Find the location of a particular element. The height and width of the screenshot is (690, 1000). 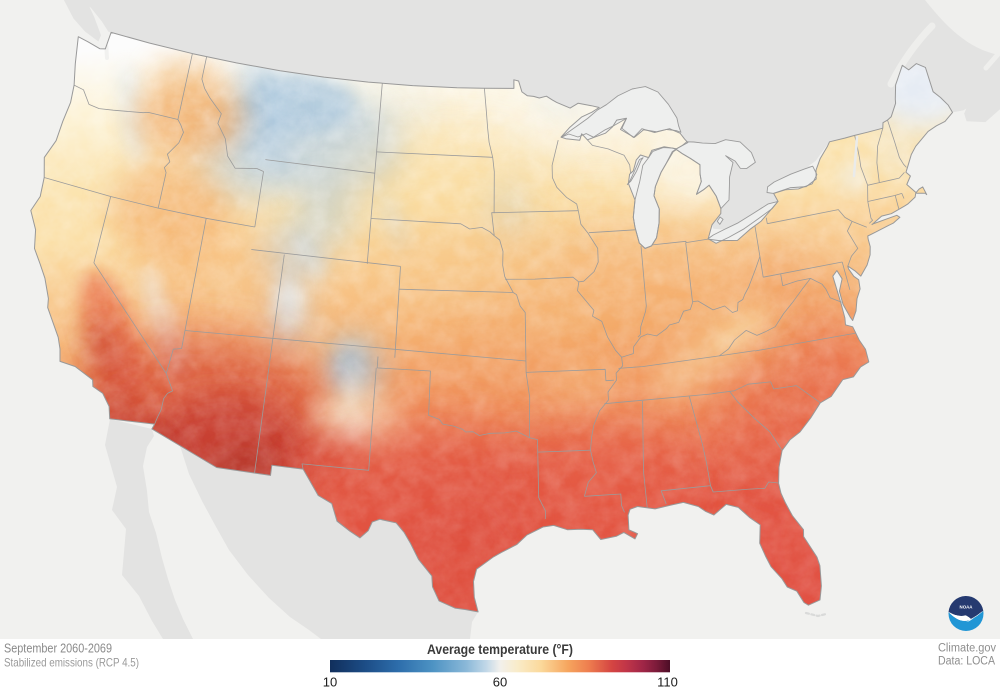

svg-text: 60 is located at coordinates (500, 682).